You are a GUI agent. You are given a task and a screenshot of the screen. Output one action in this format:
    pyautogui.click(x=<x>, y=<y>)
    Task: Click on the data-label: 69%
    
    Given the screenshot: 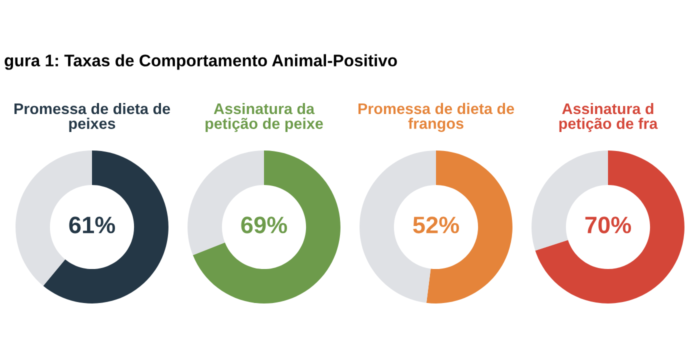 What is the action you would take?
    pyautogui.click(x=264, y=225)
    